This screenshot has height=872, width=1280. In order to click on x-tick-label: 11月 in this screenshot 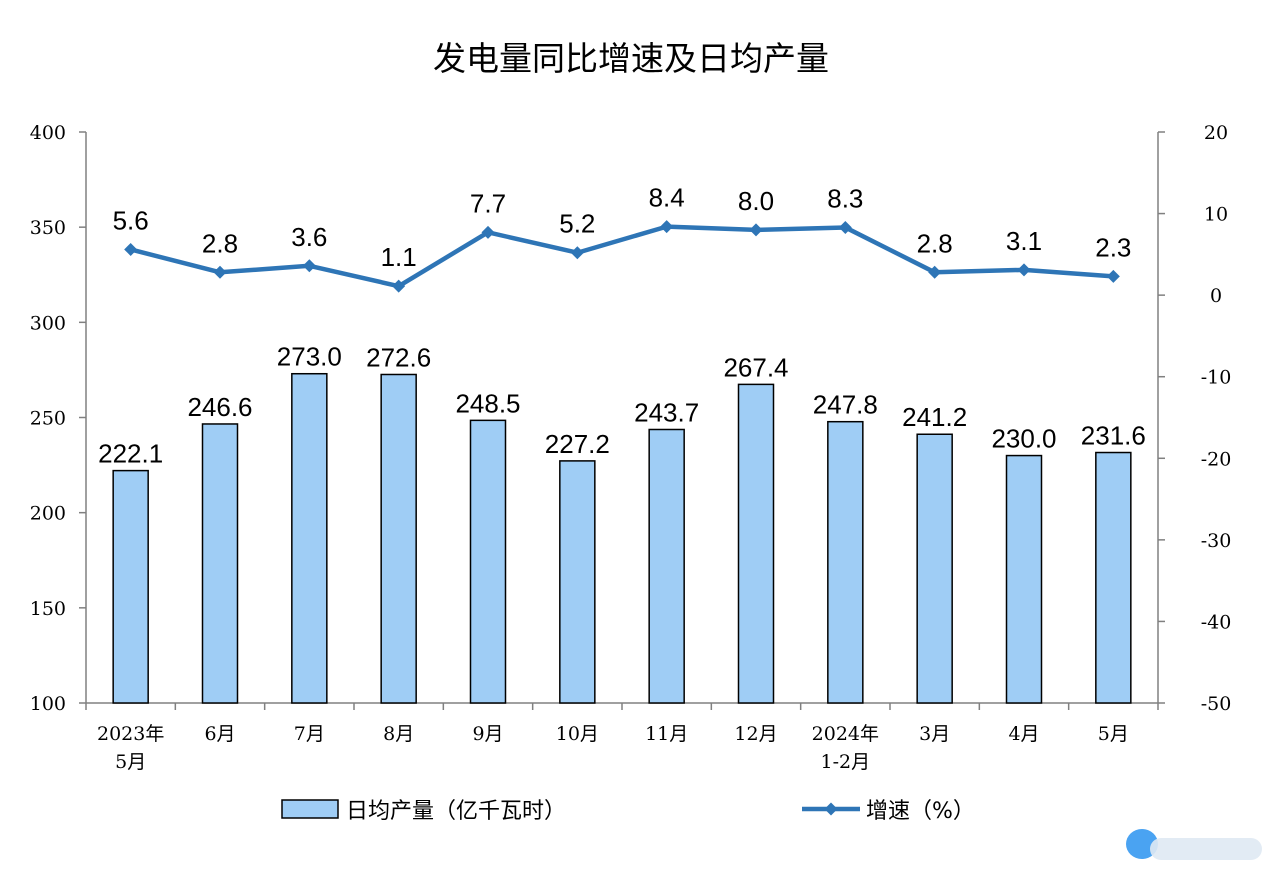, I will do `click(666, 734)`.